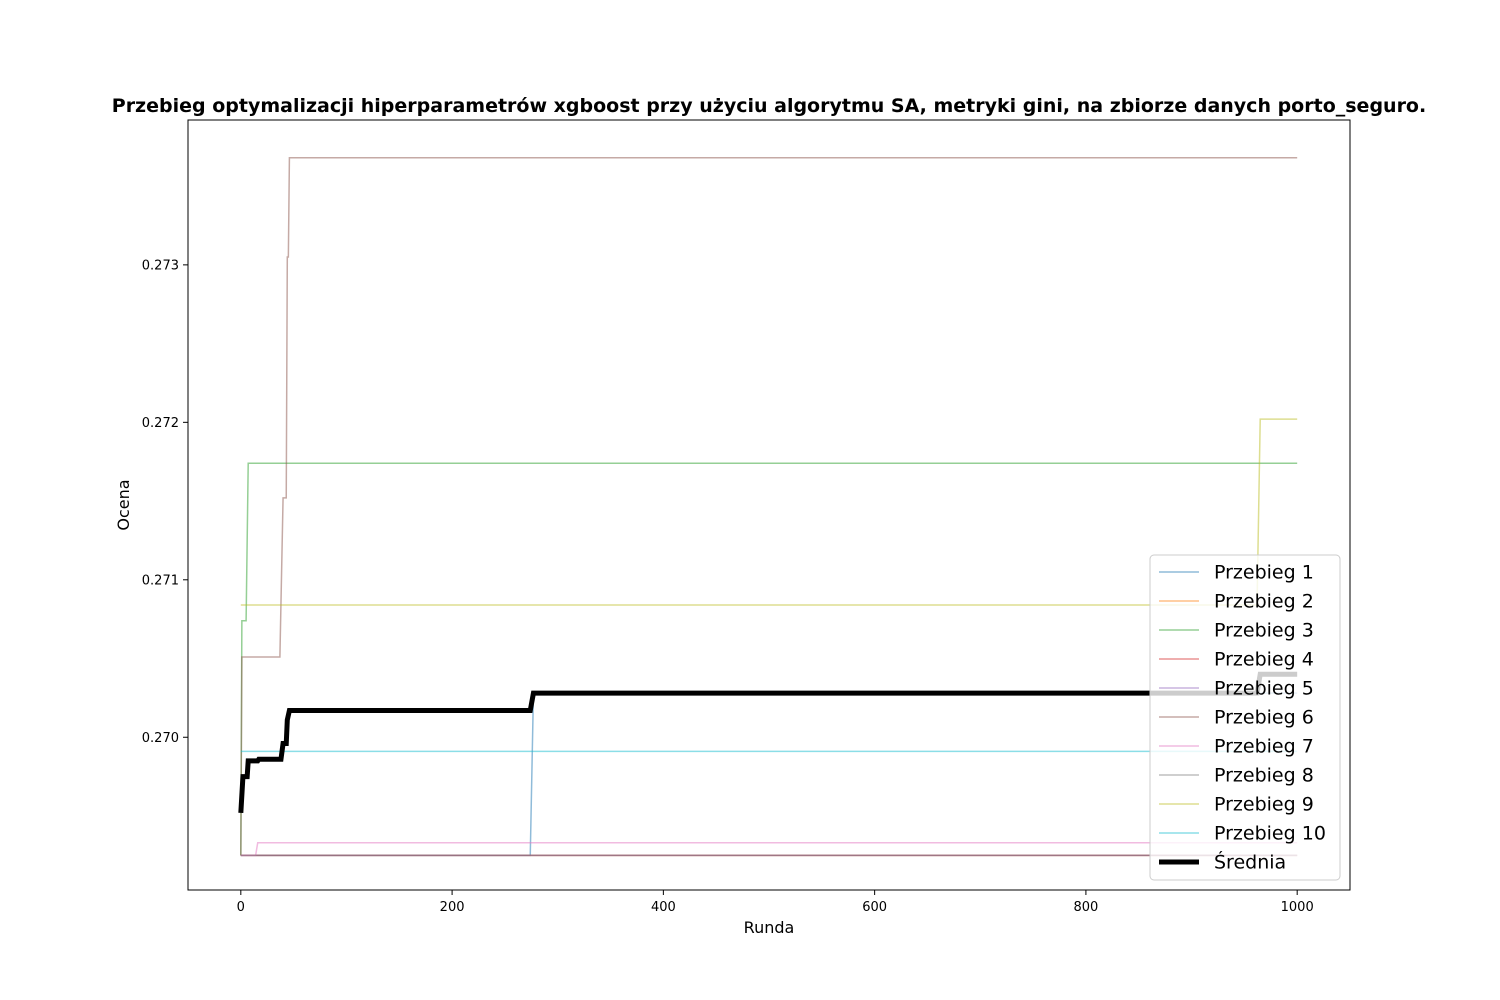 The image size is (1500, 1000). Describe the element at coordinates (775, 902) in the screenshot. I see `x-axis: 0 200 400 600 800 1000` at that location.